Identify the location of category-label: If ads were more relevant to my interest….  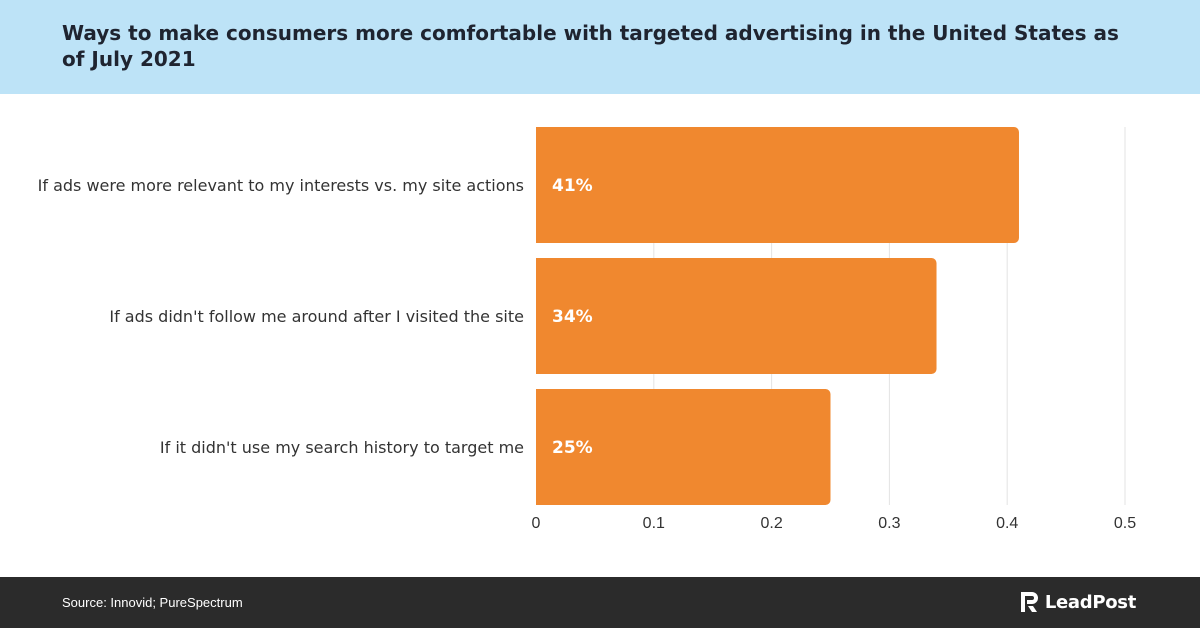
(281, 185).